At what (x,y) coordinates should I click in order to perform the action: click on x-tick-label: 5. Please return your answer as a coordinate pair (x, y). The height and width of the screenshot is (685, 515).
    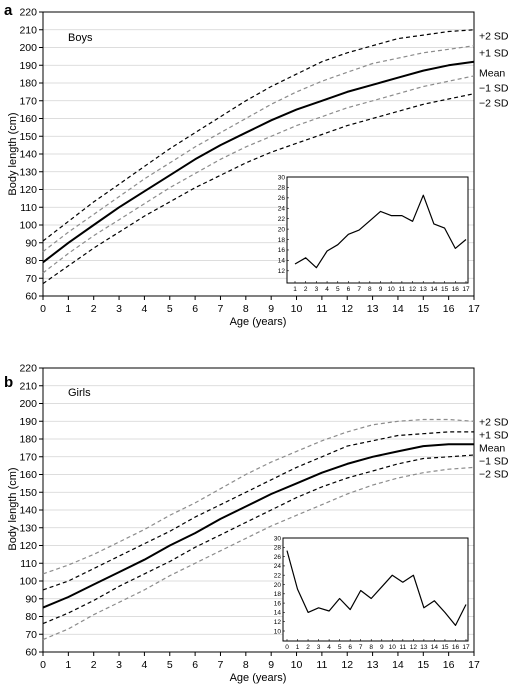
    Looking at the image, I should click on (170, 309).